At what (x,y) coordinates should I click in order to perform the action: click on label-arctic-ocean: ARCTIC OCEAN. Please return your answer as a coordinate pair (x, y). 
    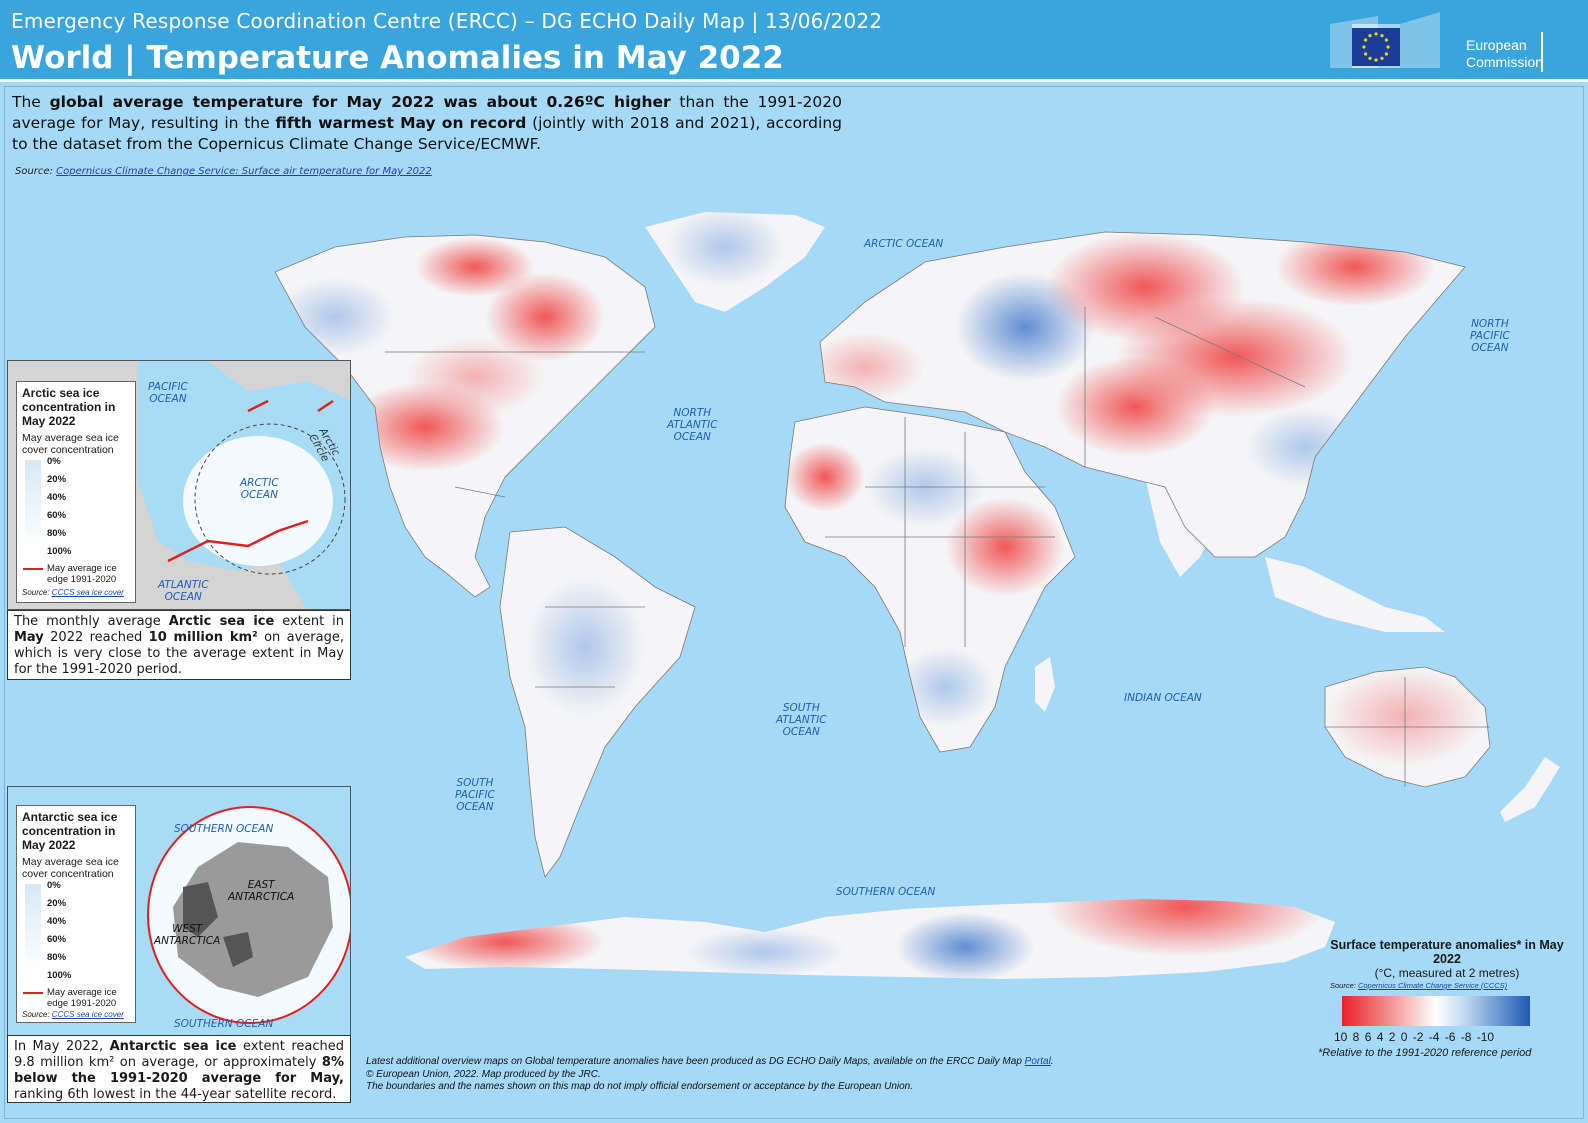
    Looking at the image, I should click on (903, 244).